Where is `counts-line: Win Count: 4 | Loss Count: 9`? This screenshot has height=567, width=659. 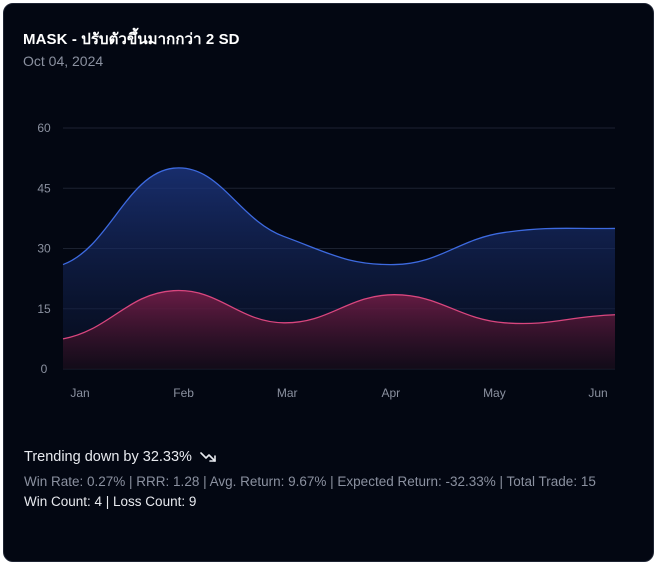
counts-line: Win Count: 4 | Loss Count: 9 is located at coordinates (110, 501).